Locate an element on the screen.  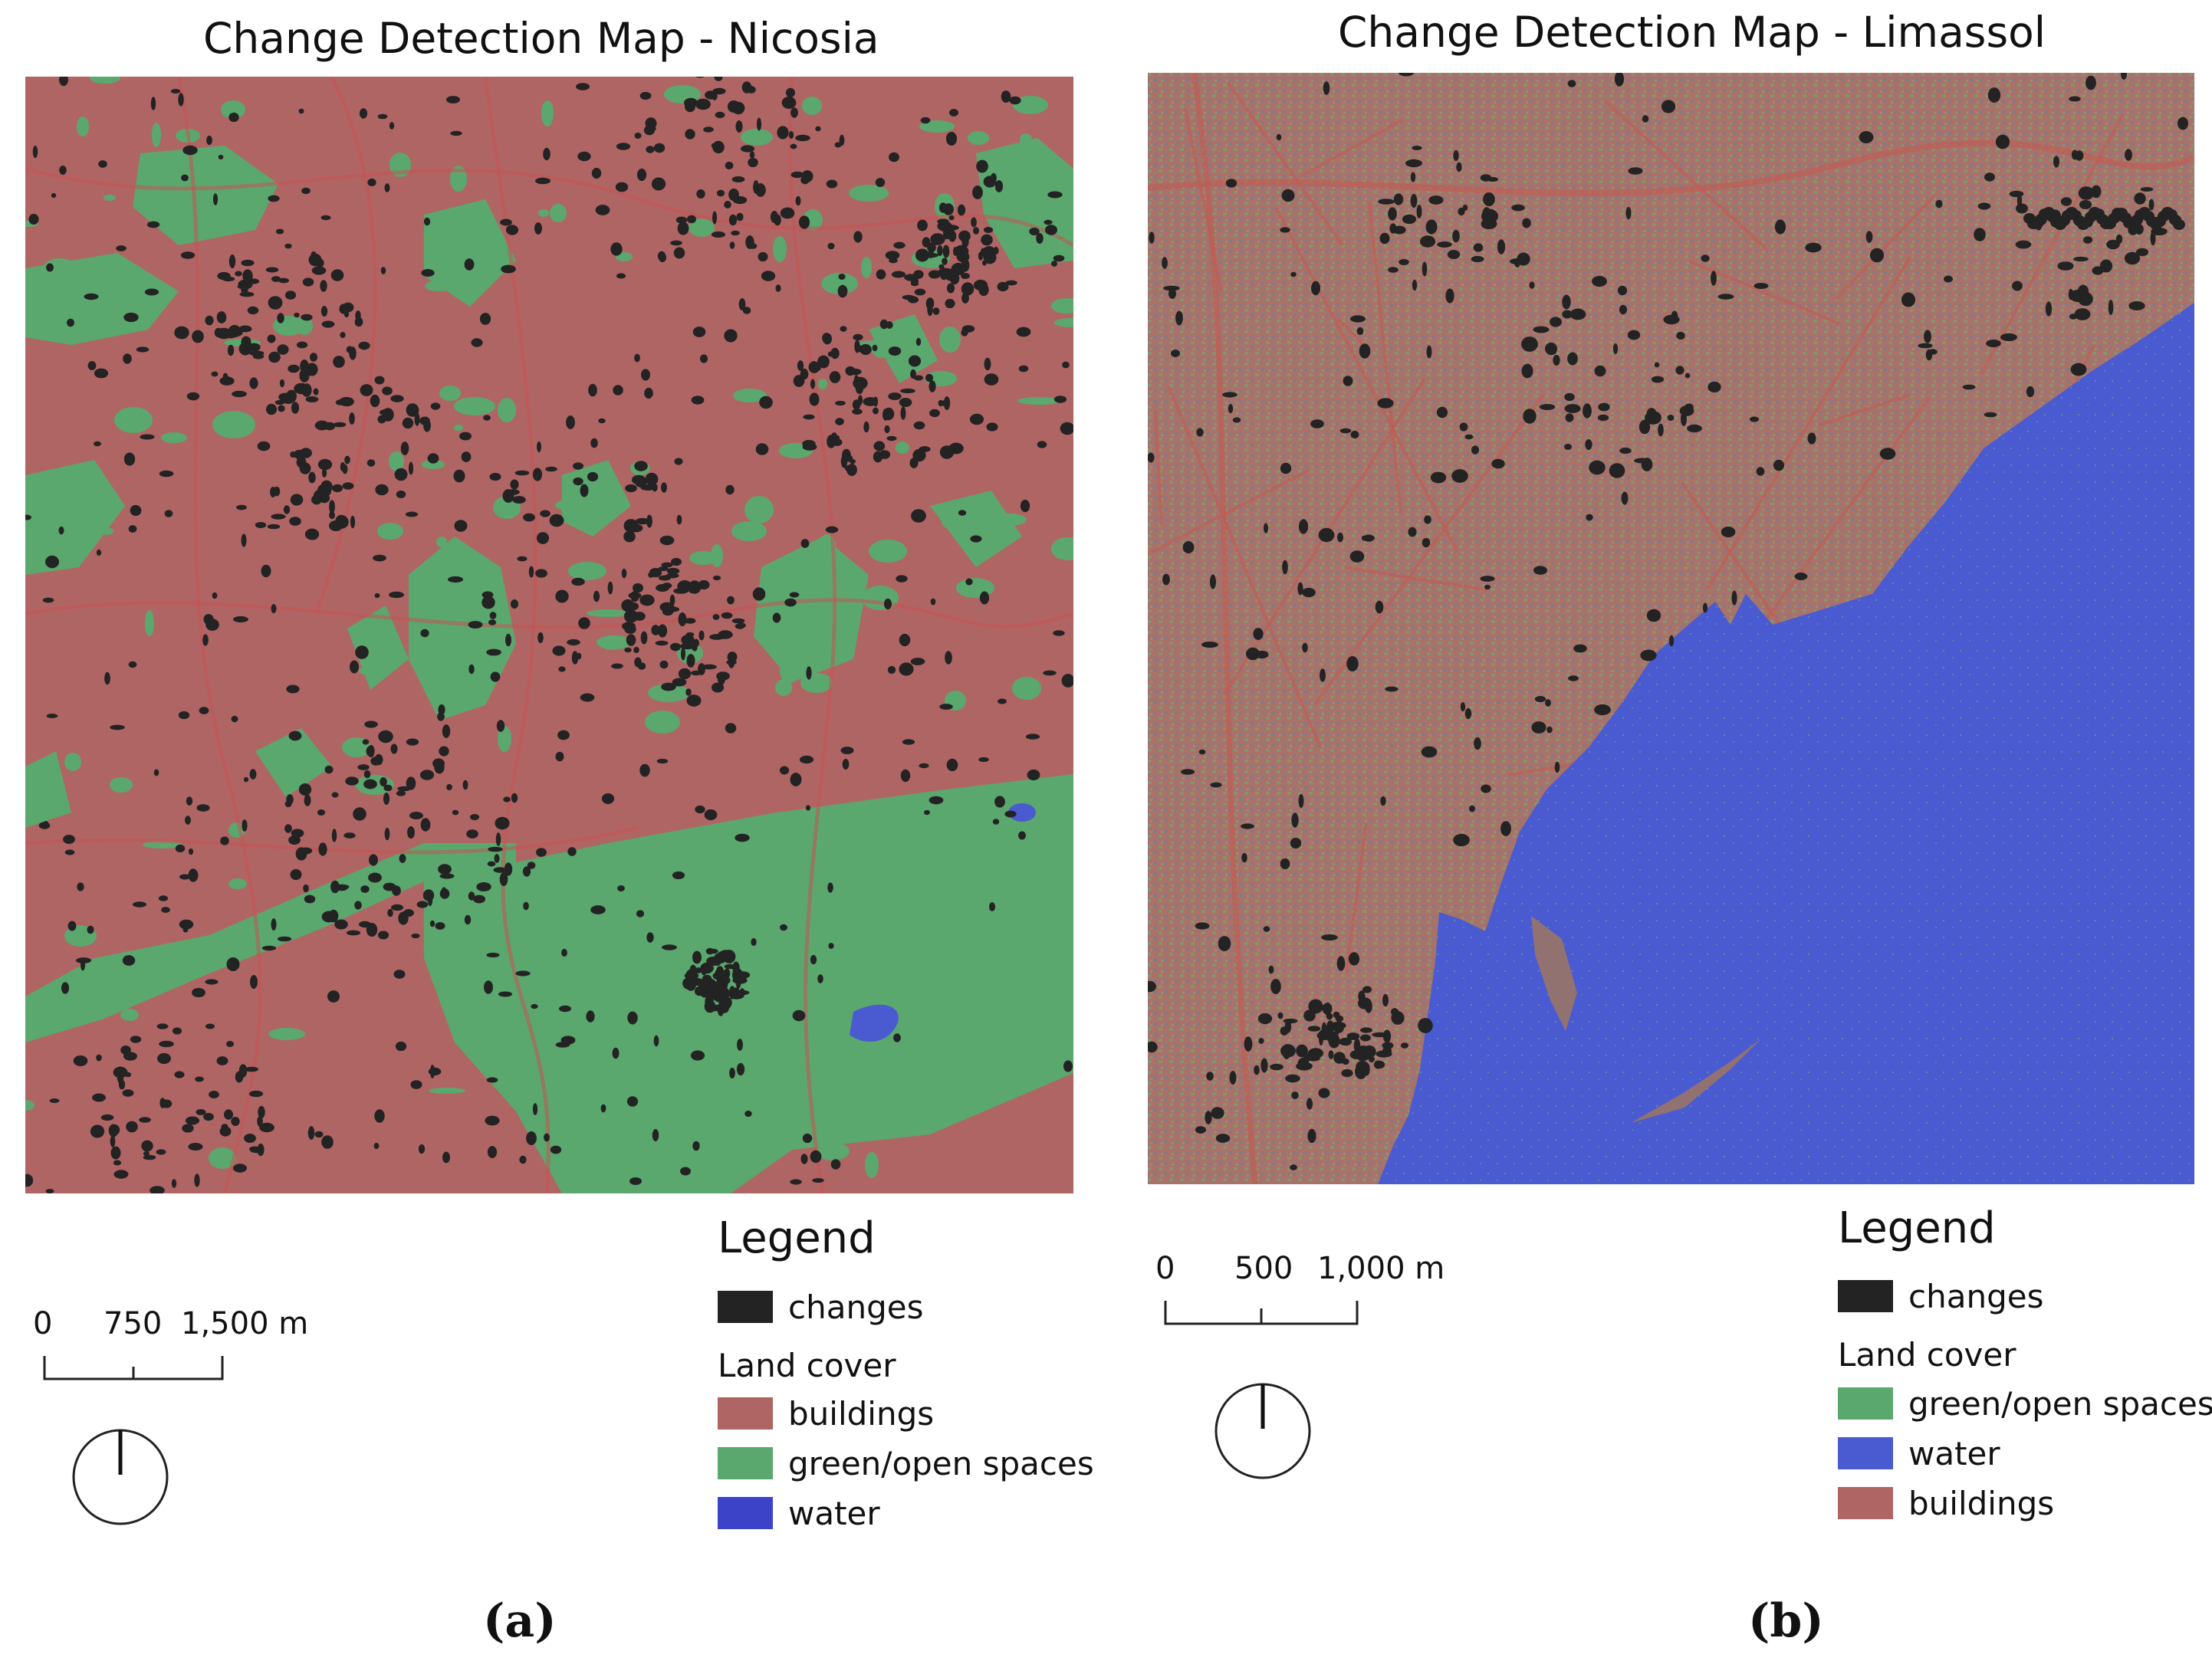
map-title-nicosia: Change Detection Map - Nicosia is located at coordinates (541, 38).